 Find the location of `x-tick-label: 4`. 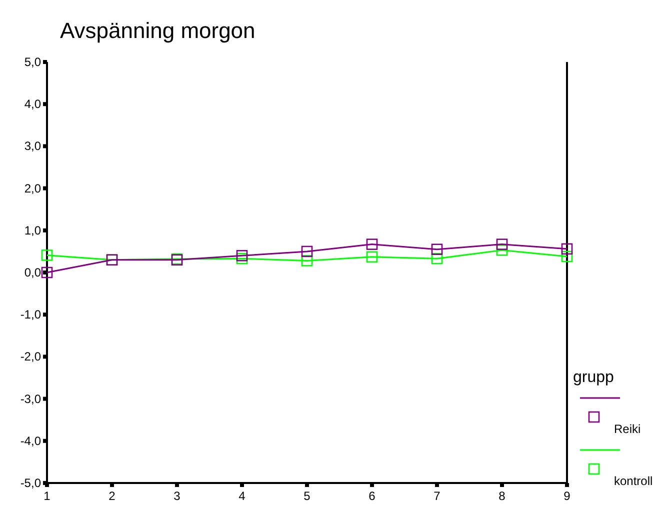

x-tick-label: 4 is located at coordinates (242, 496).